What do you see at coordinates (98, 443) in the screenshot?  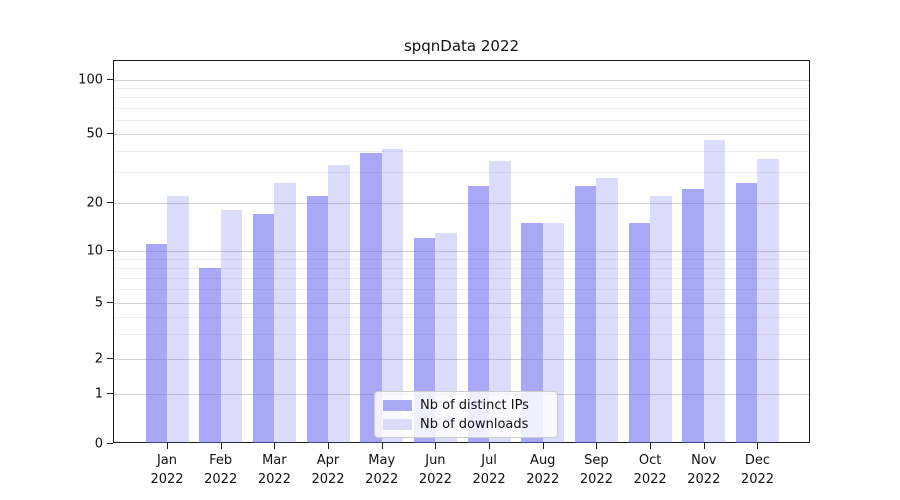 I see `y-tick-label: 0` at bounding box center [98, 443].